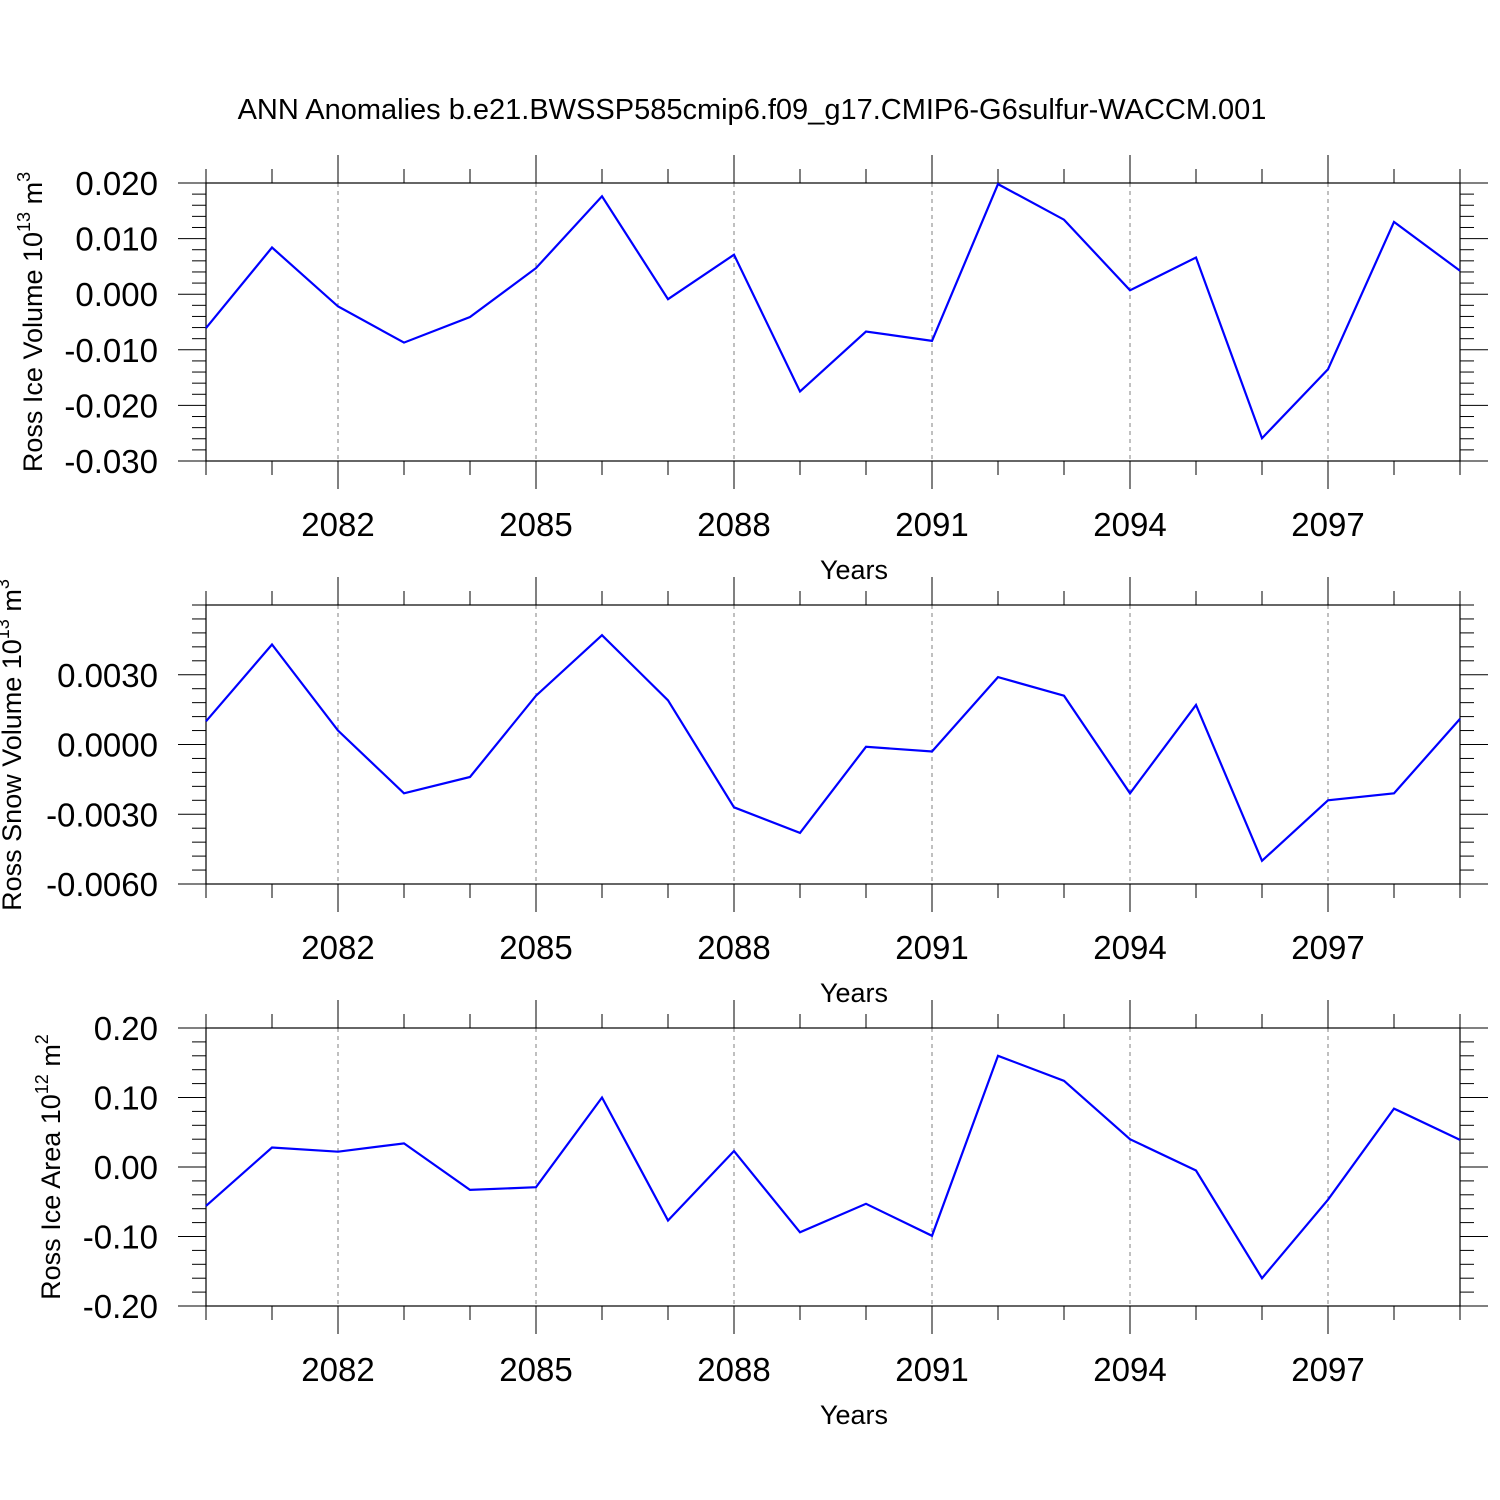 Image resolution: width=1500 pixels, height=1500 pixels. Describe the element at coordinates (107, 745) in the screenshot. I see `y-tick-label: 0.0000` at that location.